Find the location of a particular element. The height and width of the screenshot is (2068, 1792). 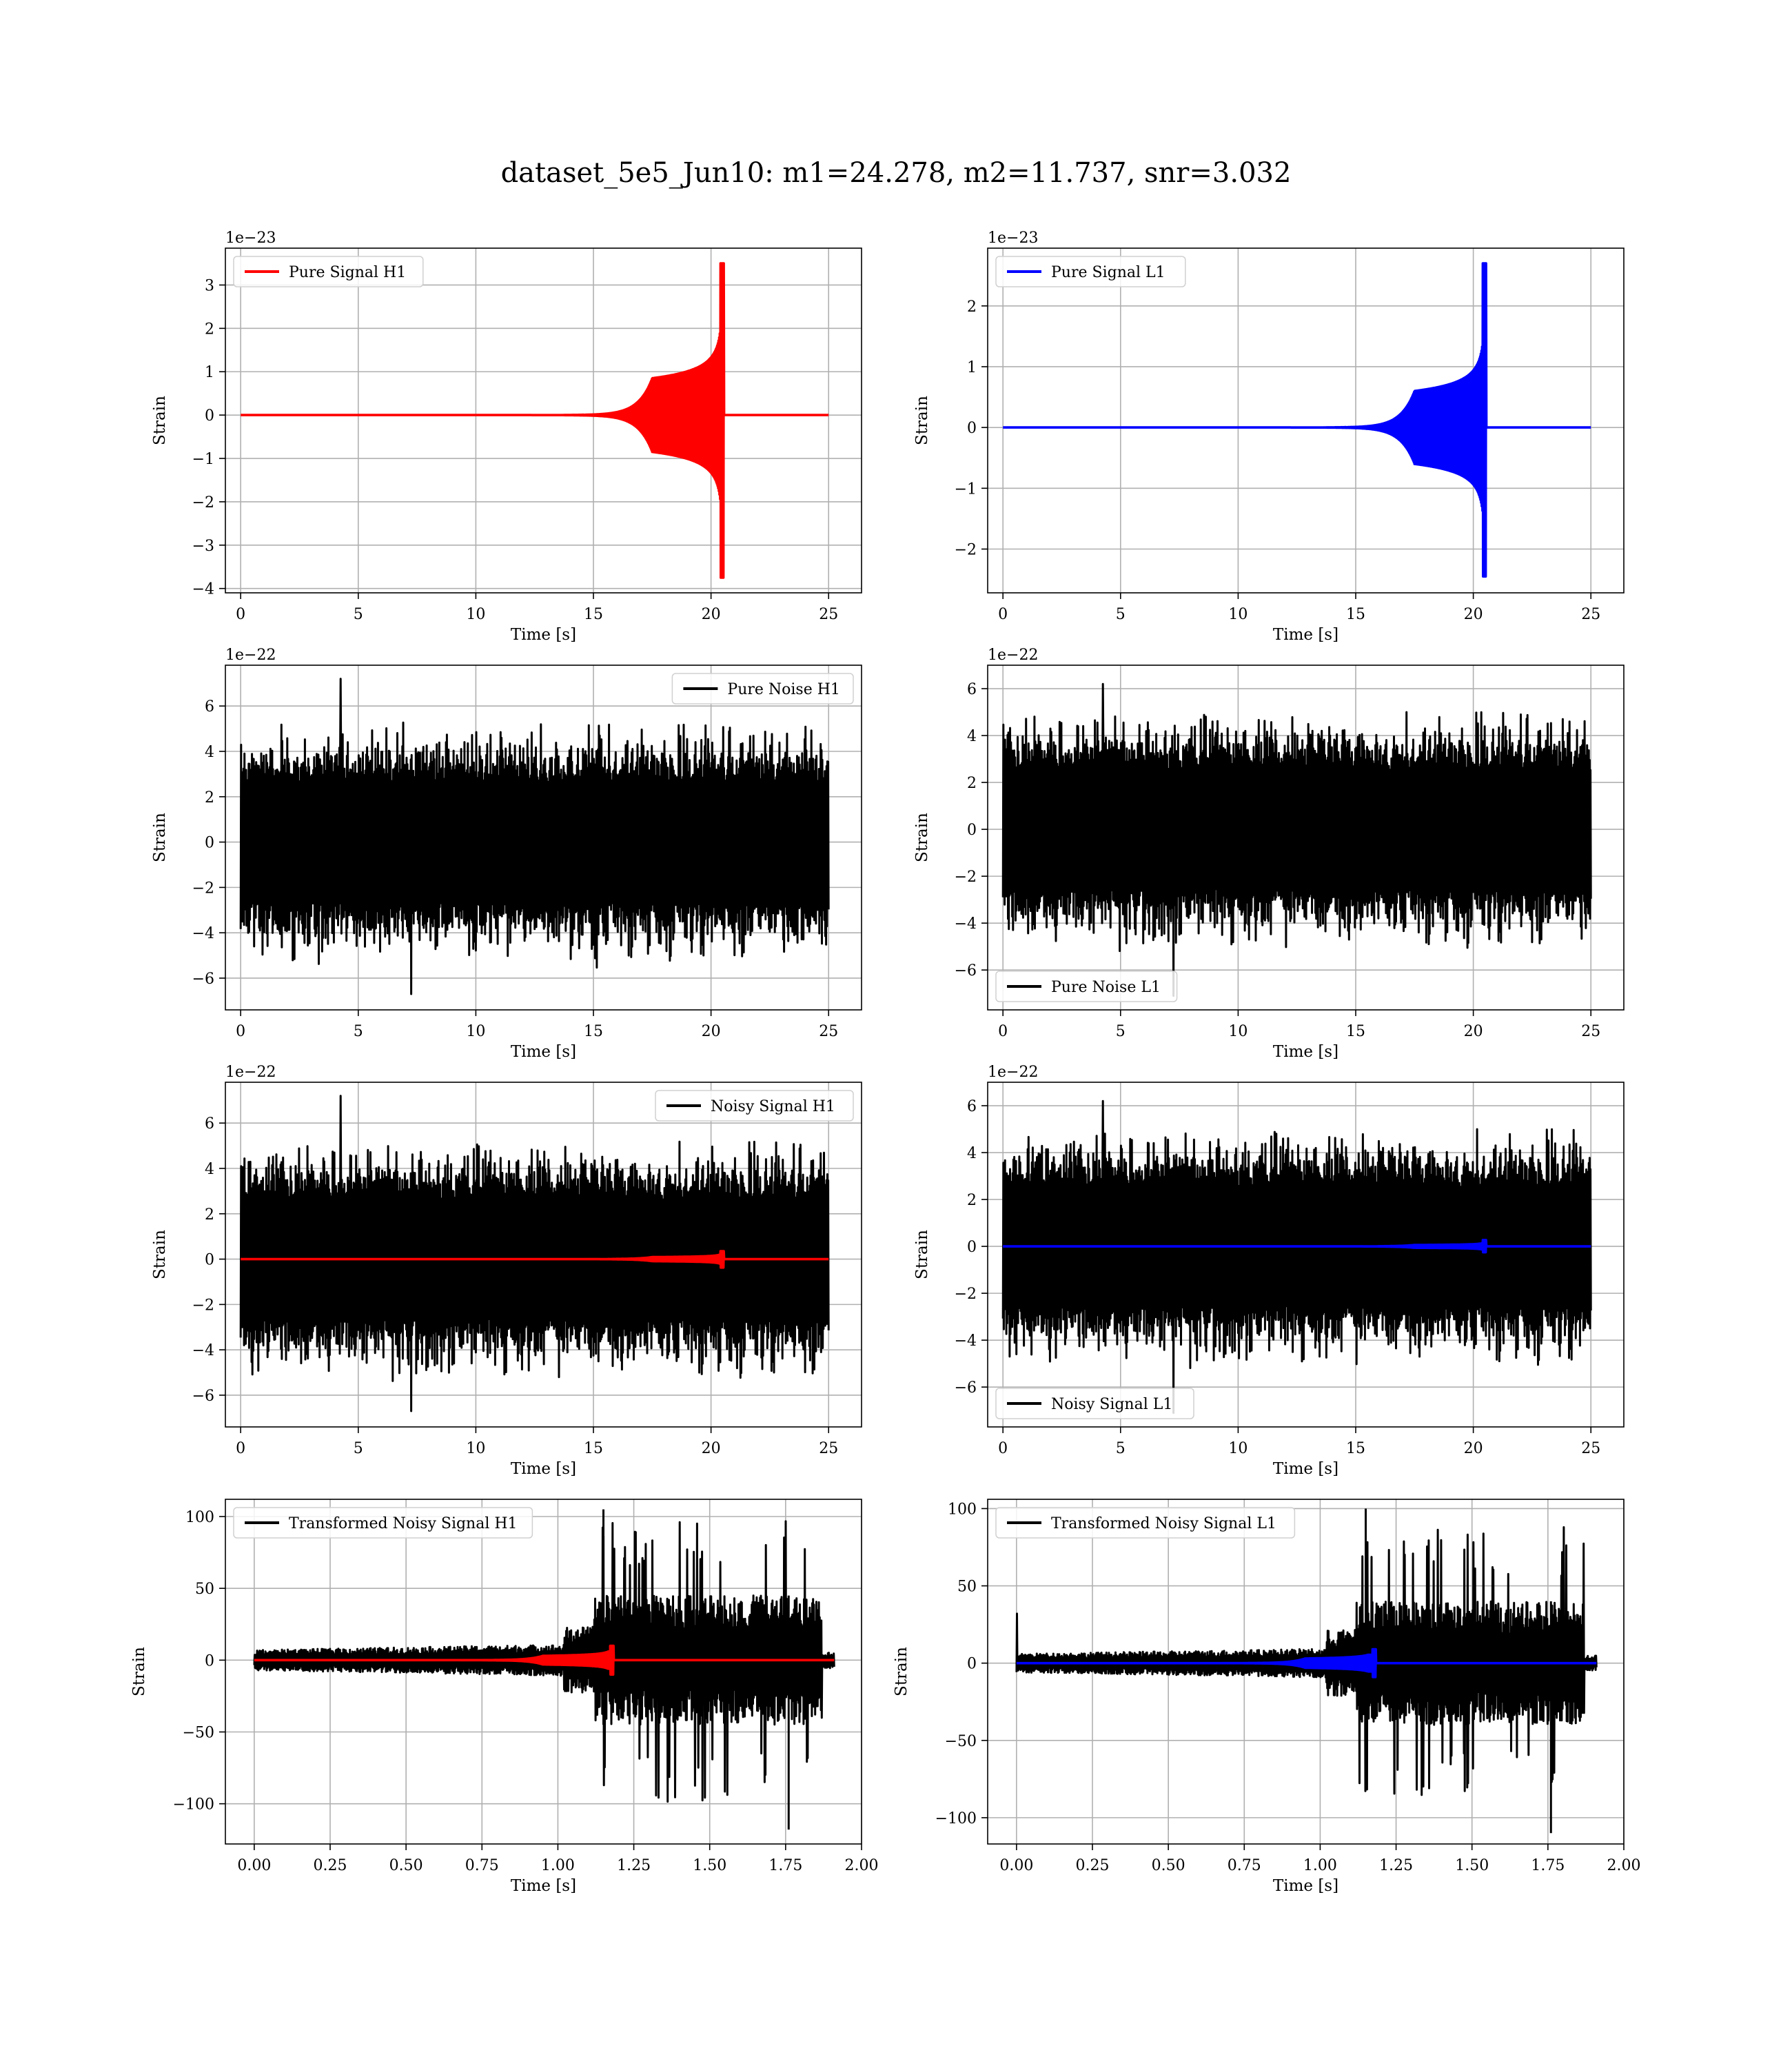

series-line-pure-noise-h1 is located at coordinates (534, 836).